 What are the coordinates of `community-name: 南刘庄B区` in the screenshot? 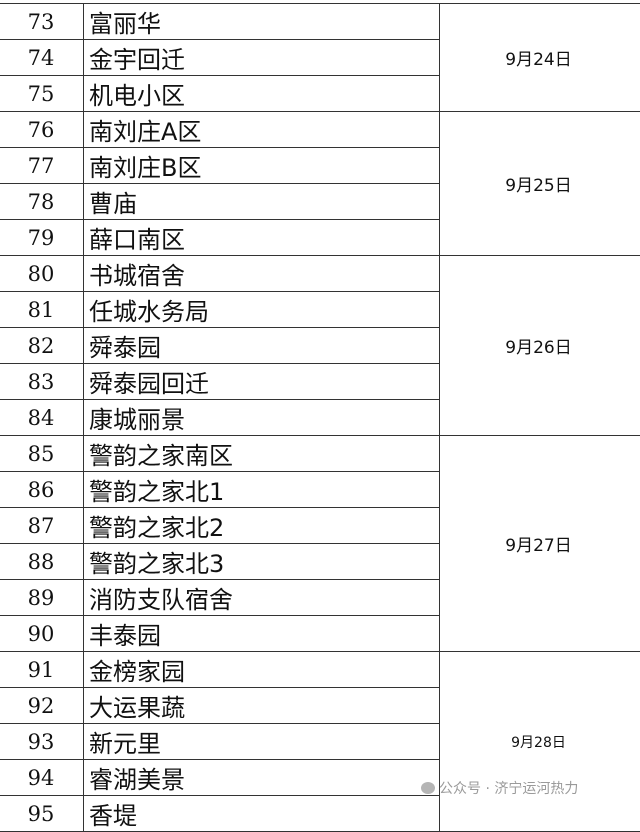 It's located at (262, 166).